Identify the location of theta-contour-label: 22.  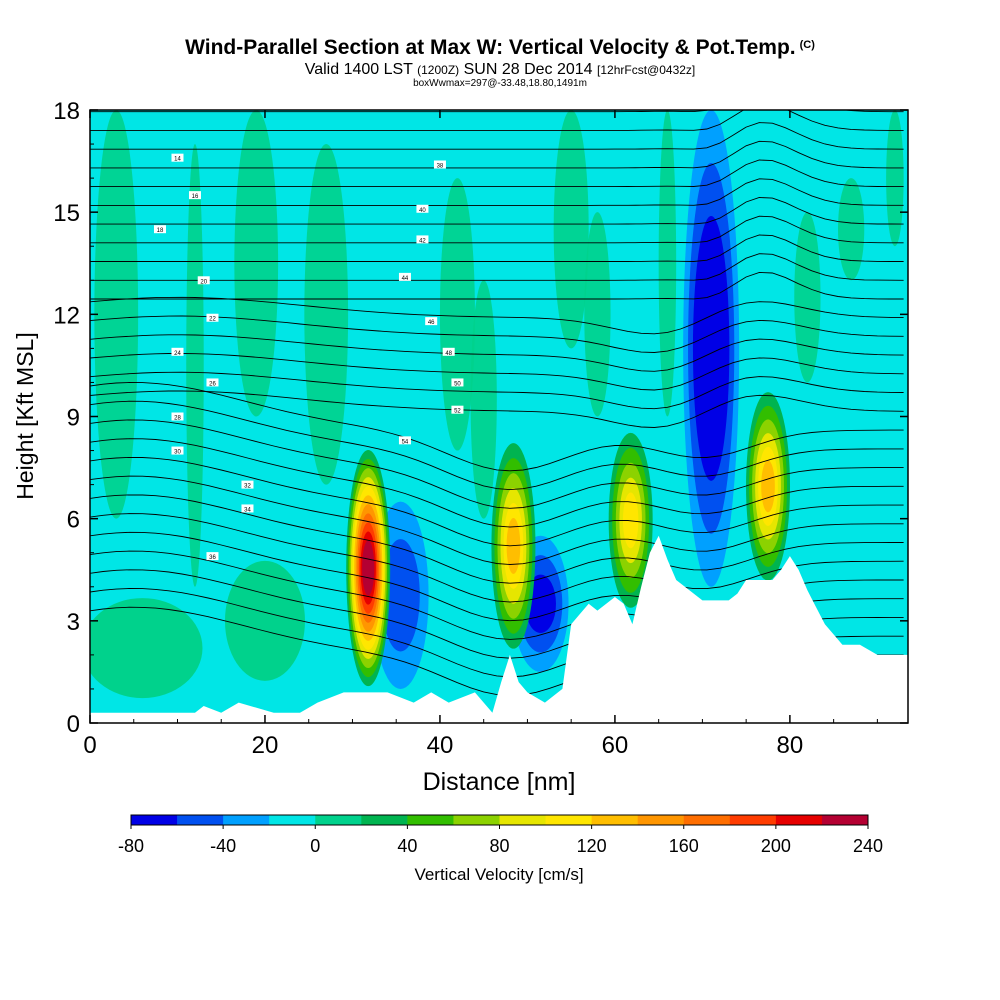
(212, 320).